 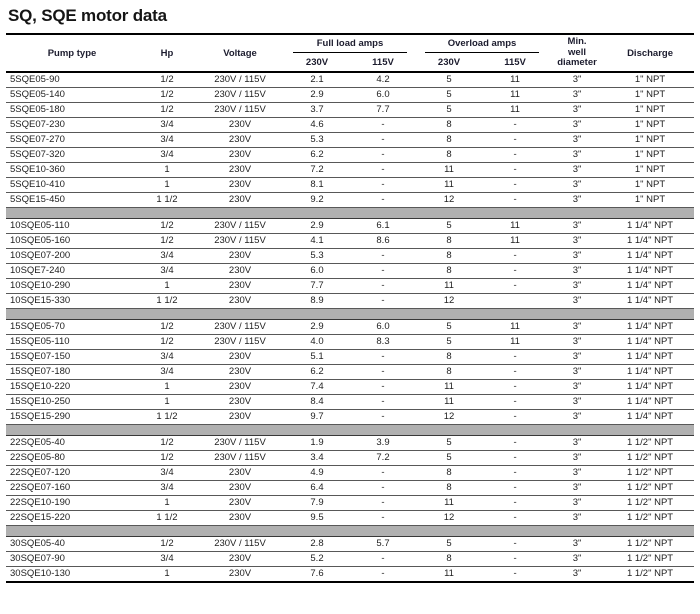 I want to click on full-load-230v-cell: 7.4, so click(x=317, y=387).